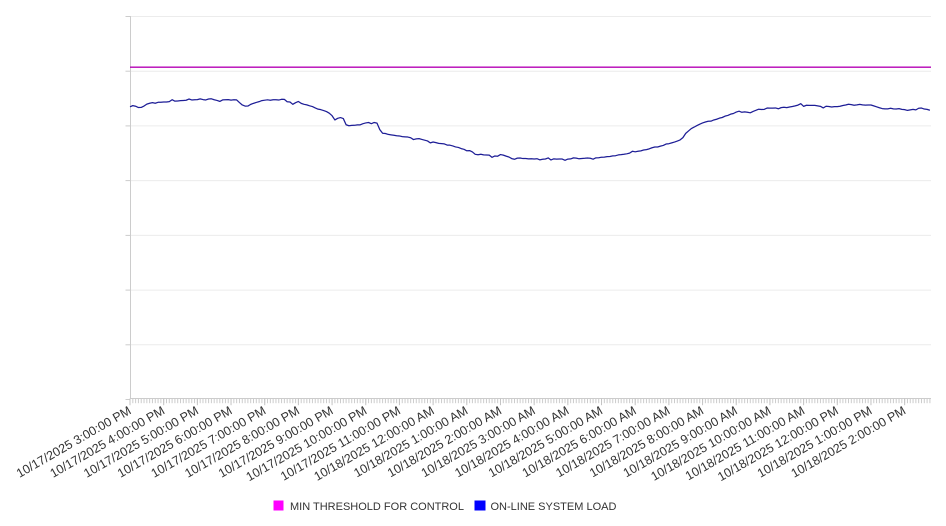 The image size is (946, 526). I want to click on svg-text: MIN THRESHOLD FOR CONTROL, so click(377, 507).